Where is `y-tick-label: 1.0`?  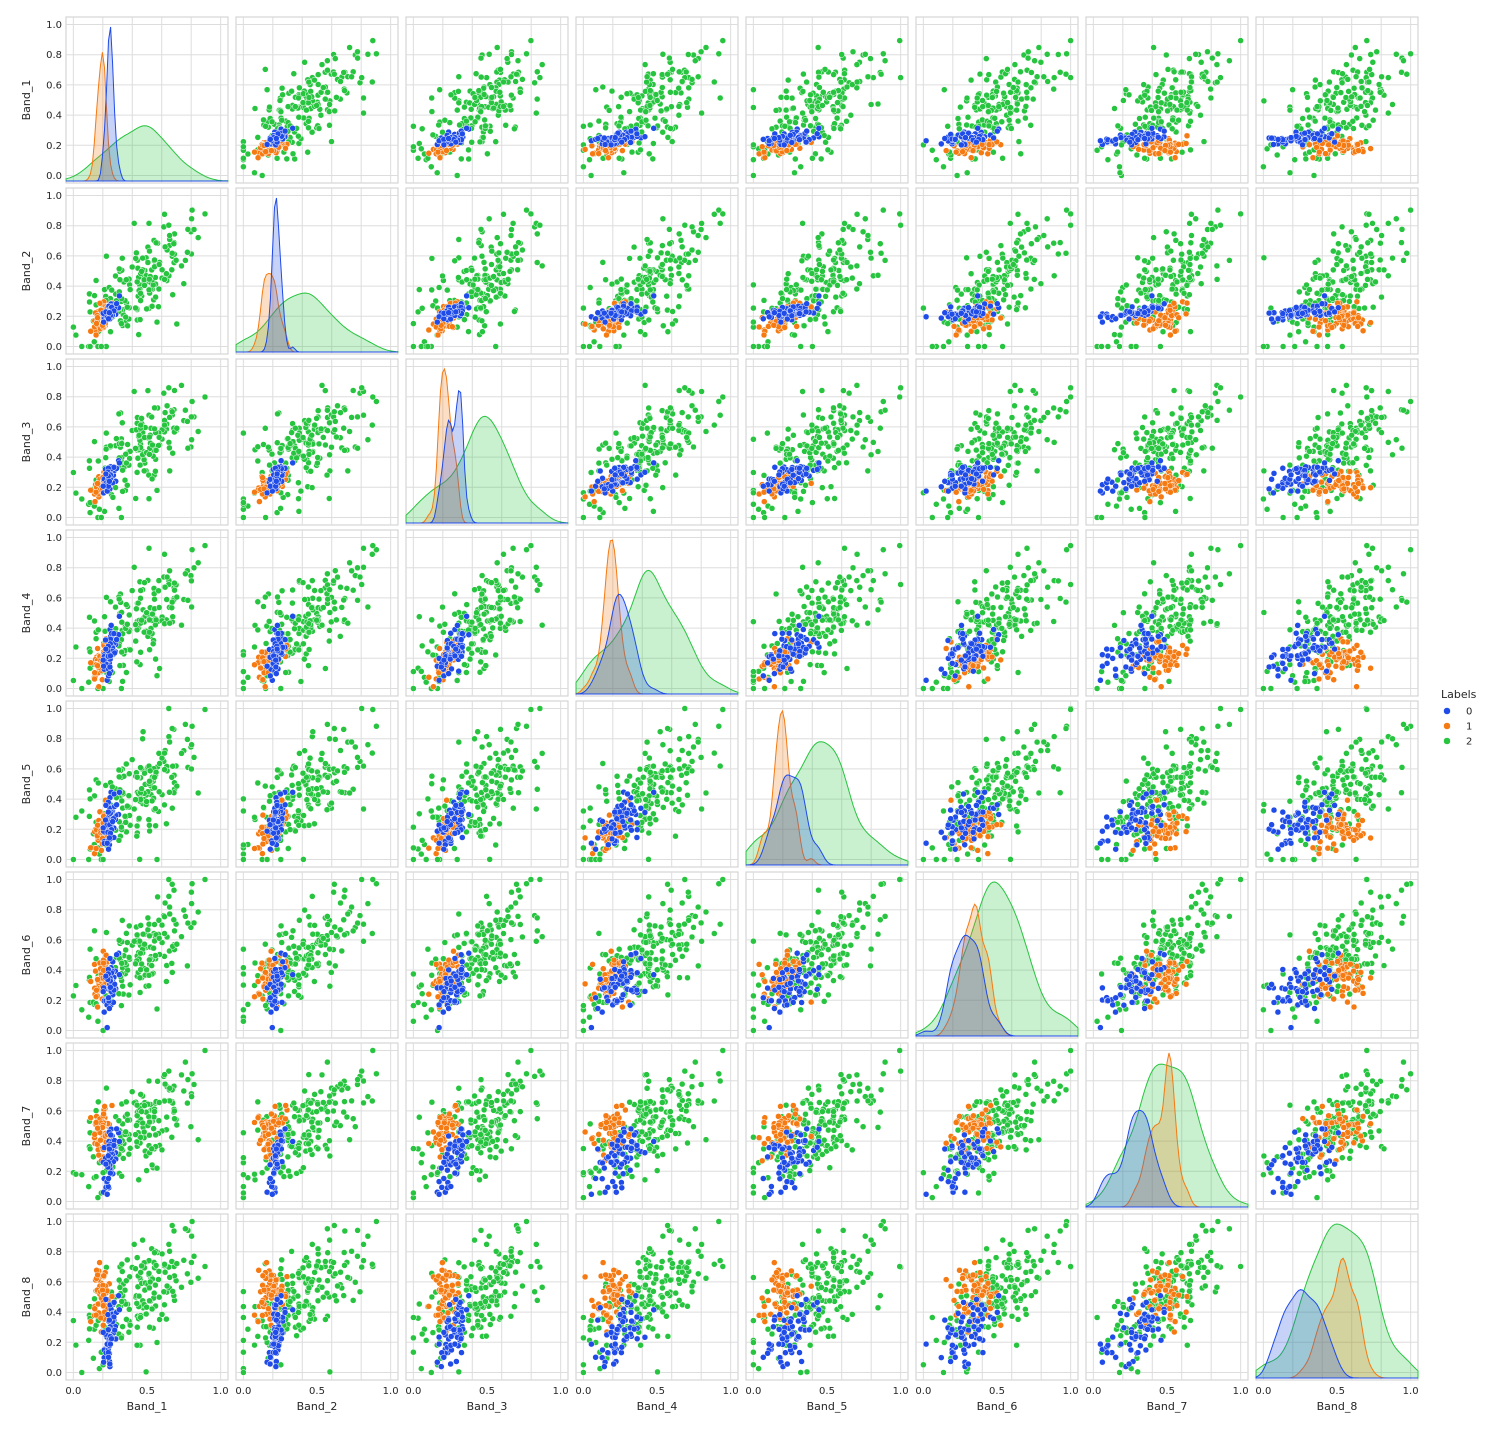 y-tick-label: 1.0 is located at coordinates (54, 196).